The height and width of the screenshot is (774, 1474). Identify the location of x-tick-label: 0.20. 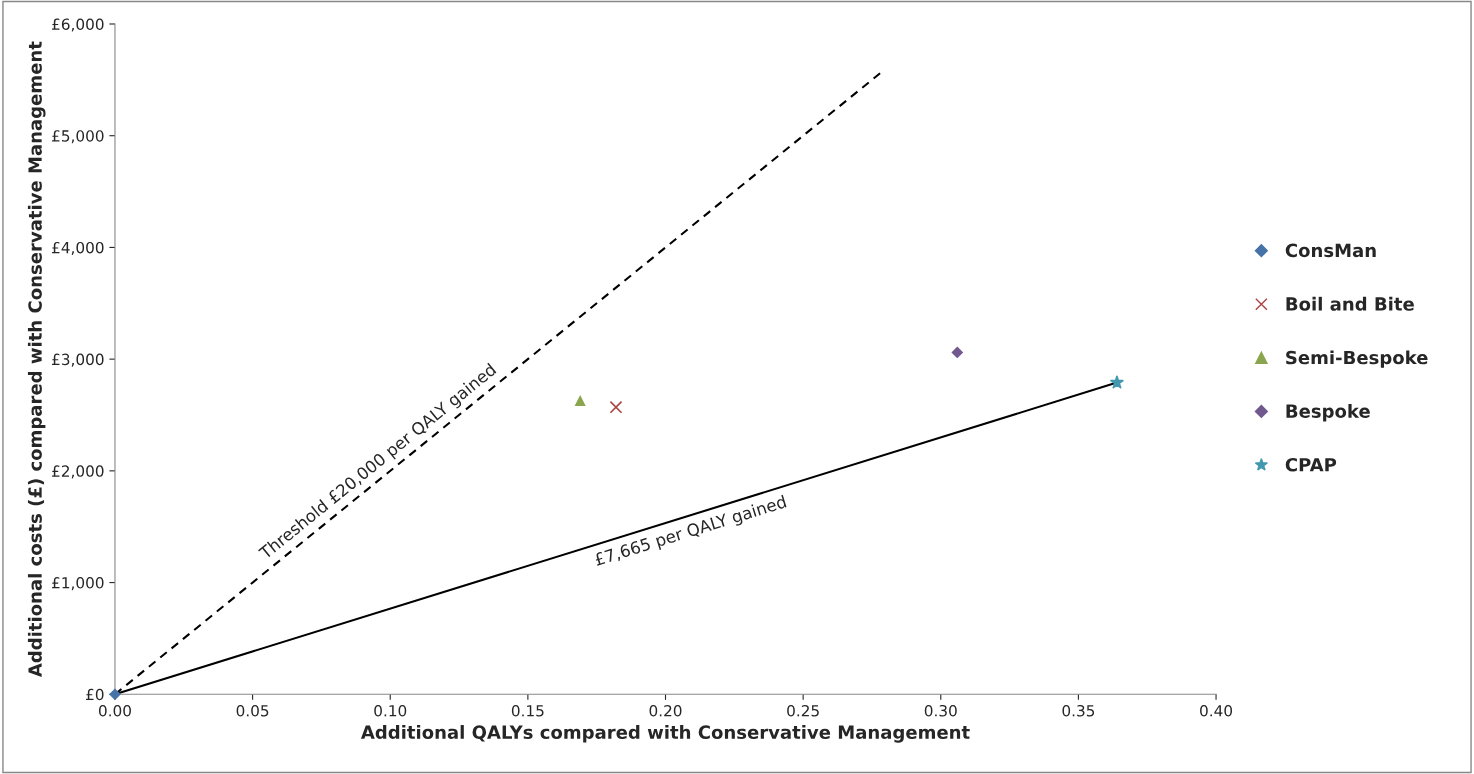
(665, 710).